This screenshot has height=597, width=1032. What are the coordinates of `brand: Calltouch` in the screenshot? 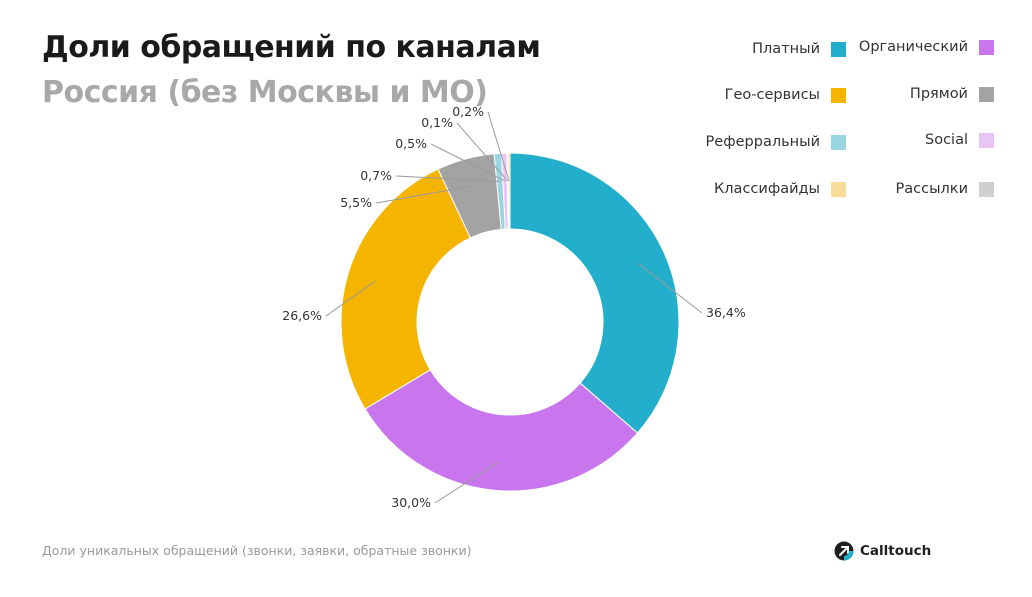 It's located at (882, 551).